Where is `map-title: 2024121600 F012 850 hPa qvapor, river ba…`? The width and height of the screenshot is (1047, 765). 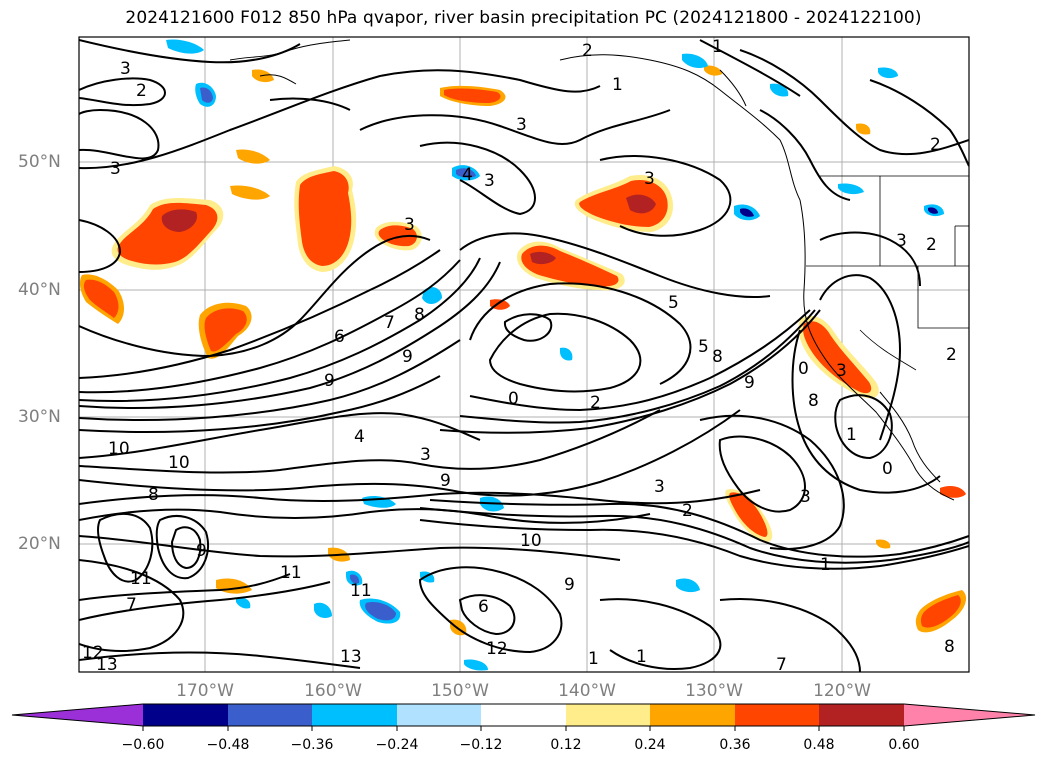 map-title: 2024121600 F012 850 hPa qvapor, river ba… is located at coordinates (523, 18).